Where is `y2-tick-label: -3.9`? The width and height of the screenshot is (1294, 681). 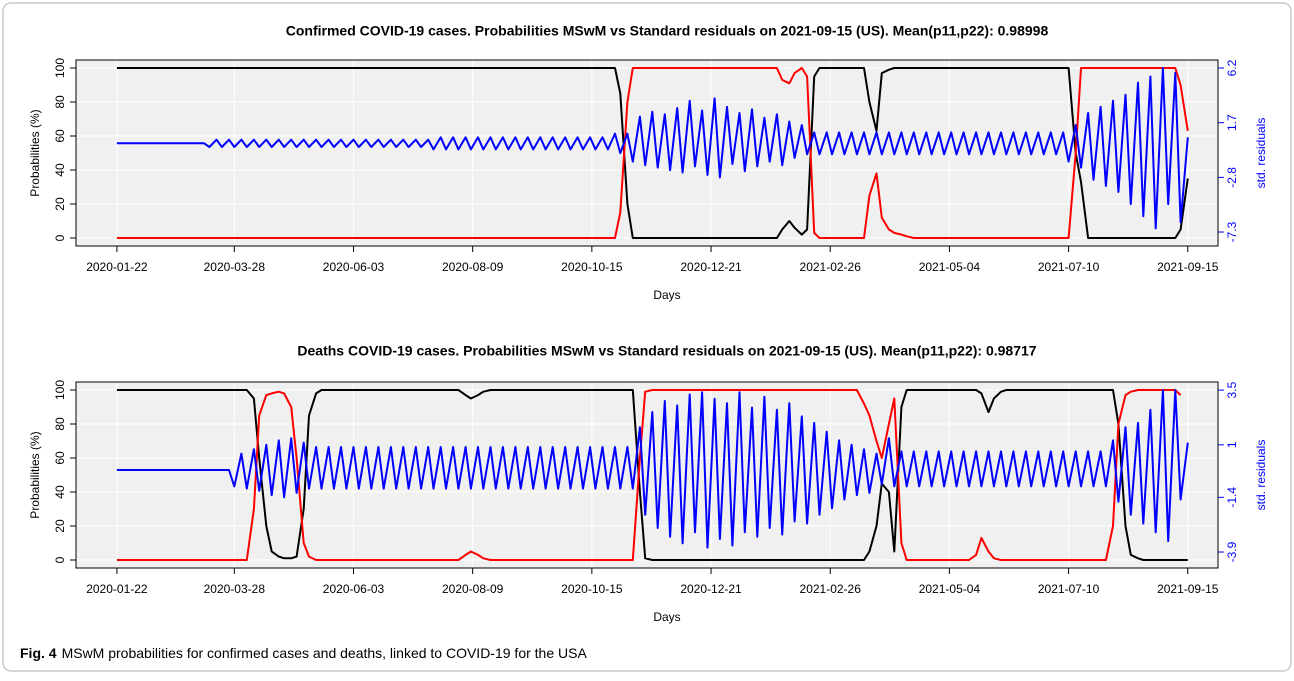
y2-tick-label: -3.9 is located at coordinates (1232, 551).